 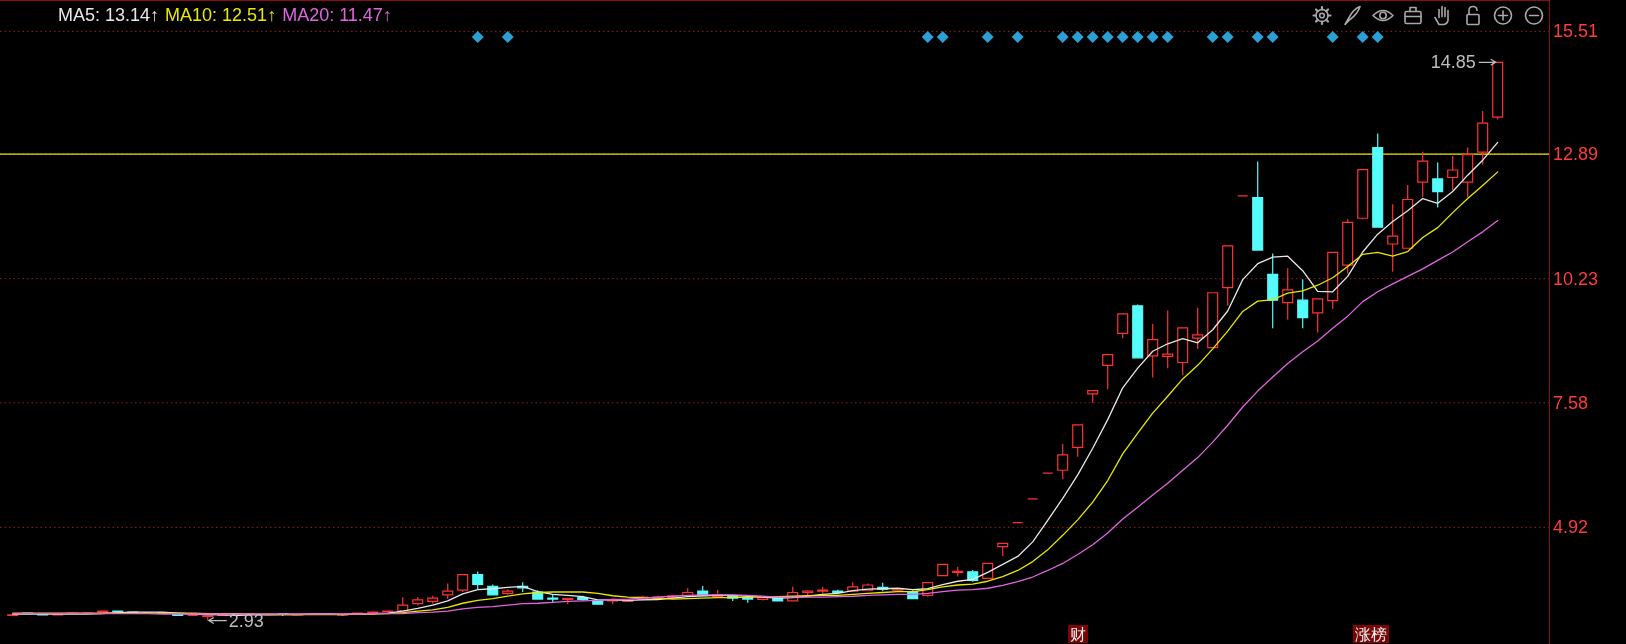 I want to click on annotation: 14.85, so click(x=1453, y=62).